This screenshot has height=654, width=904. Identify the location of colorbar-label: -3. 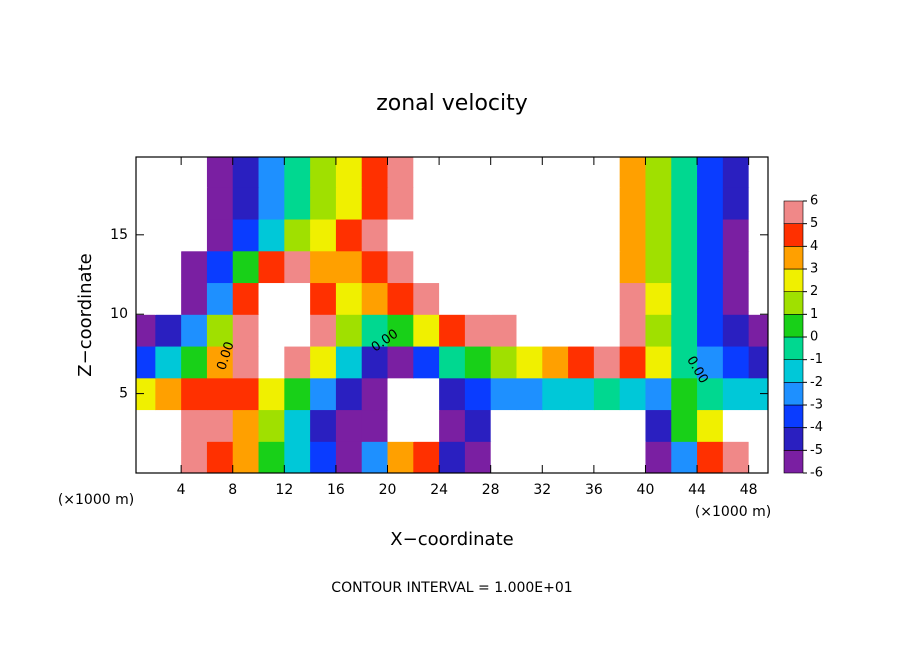
(816, 405).